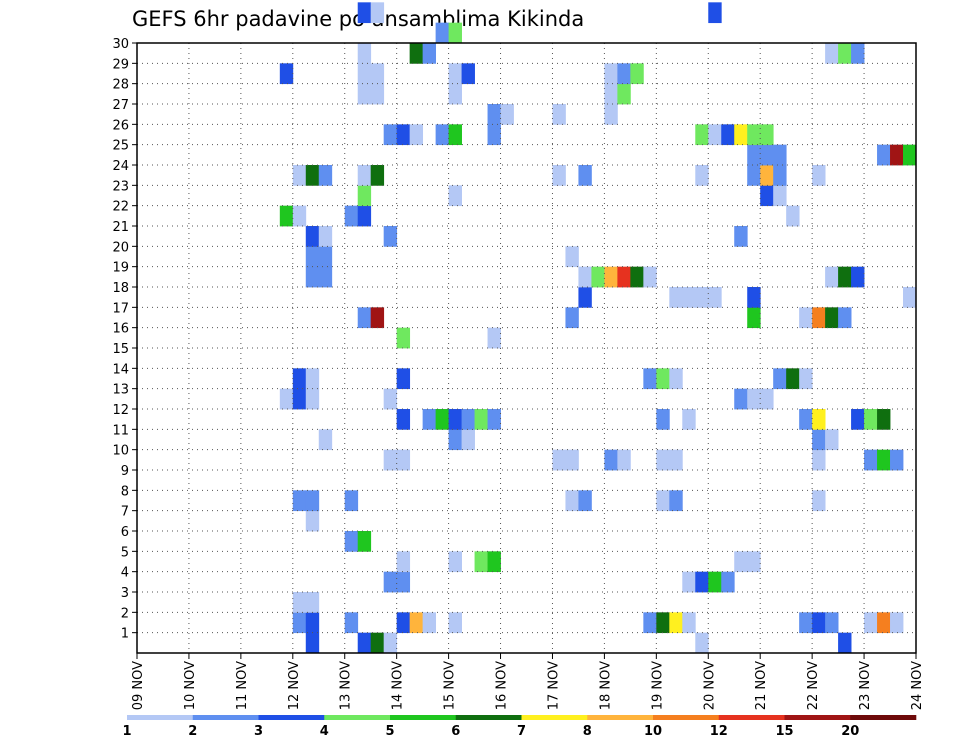 The image size is (960, 742). I want to click on x-tick-label: 16 NOV, so click(502, 685).